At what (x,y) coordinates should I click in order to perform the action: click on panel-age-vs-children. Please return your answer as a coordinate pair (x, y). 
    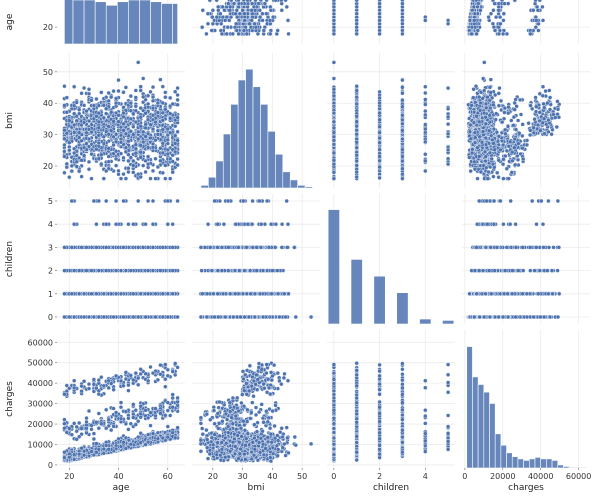
    Looking at the image, I should click on (391, 22).